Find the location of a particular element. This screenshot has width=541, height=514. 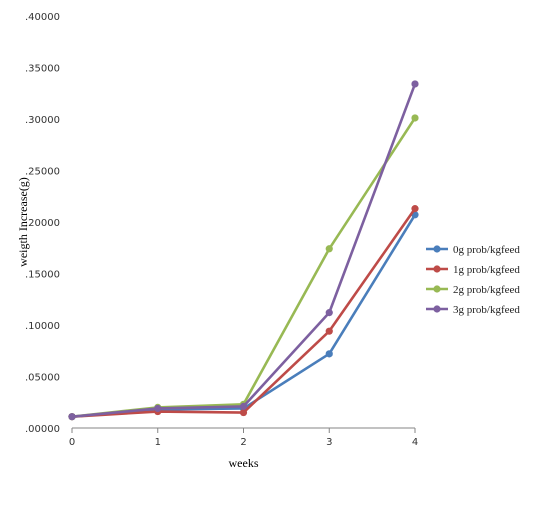

legend-item: 0g prob/kgfeed is located at coordinates (473, 250).